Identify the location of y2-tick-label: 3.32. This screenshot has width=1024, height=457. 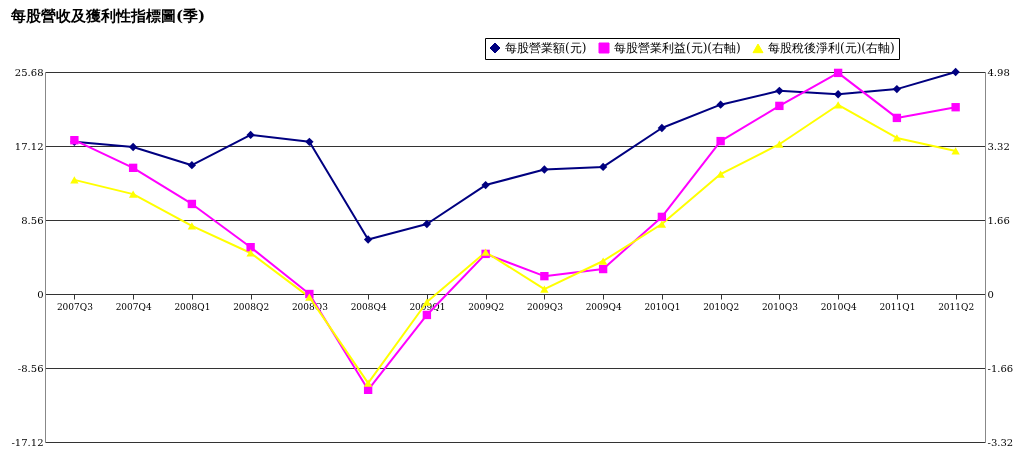
(998, 146).